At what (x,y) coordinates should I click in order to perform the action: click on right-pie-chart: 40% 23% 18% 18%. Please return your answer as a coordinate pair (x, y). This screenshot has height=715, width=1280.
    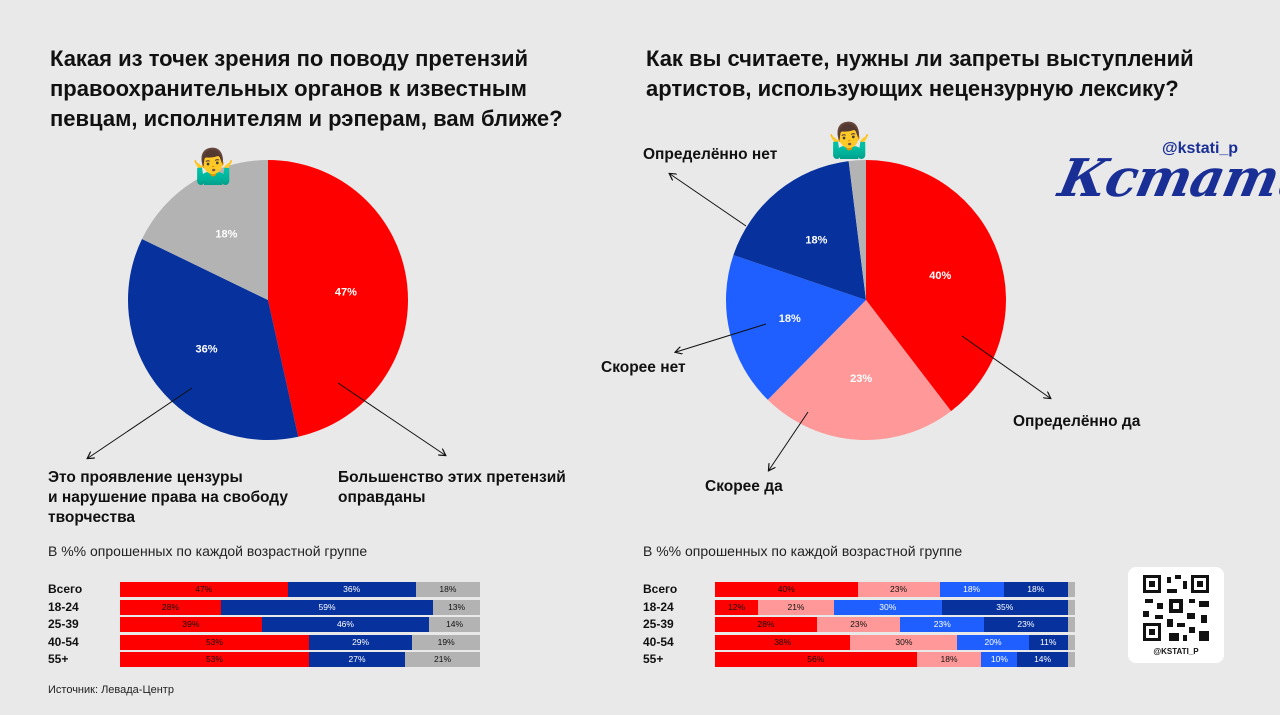
    Looking at the image, I should click on (866, 300).